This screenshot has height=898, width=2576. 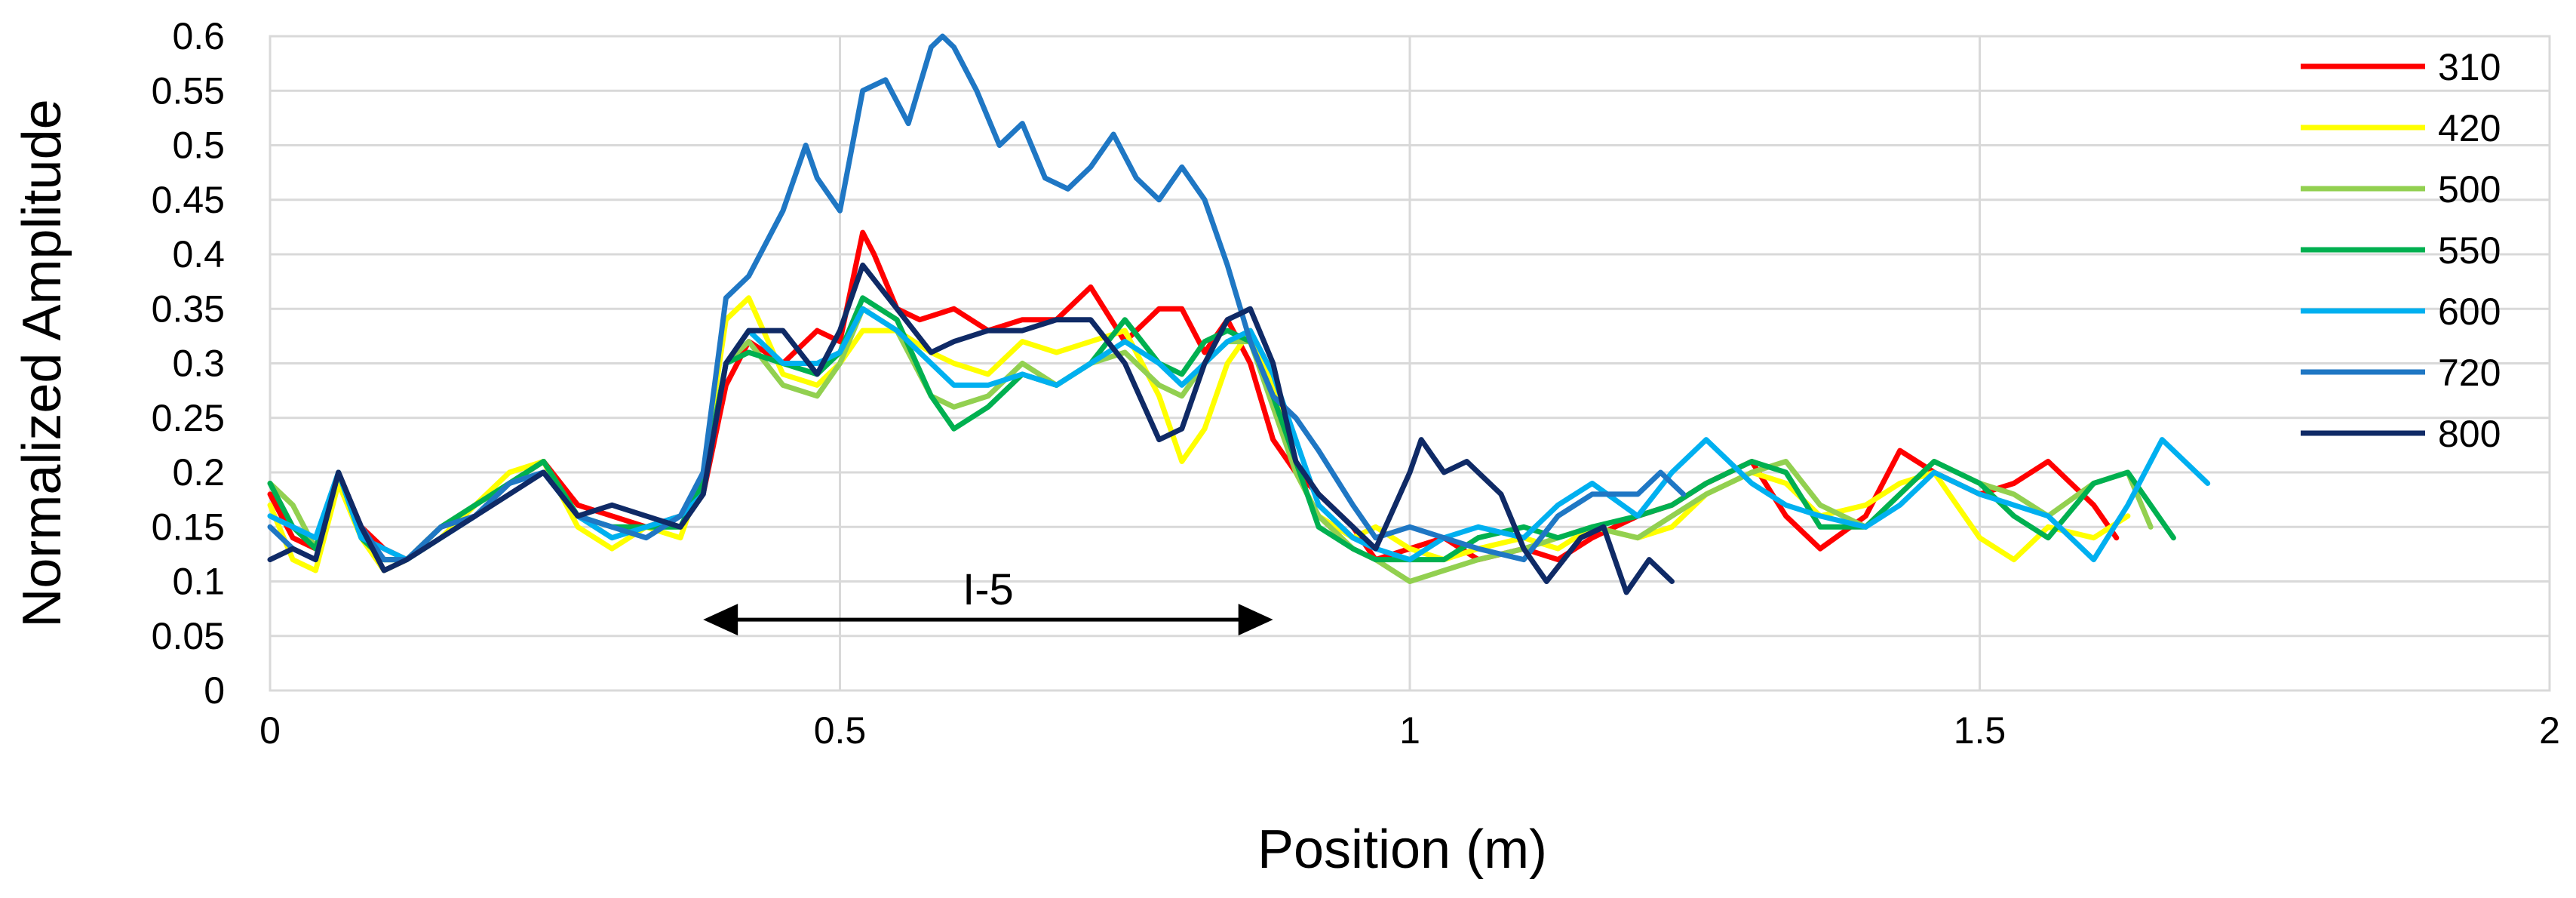 I want to click on y-tick-label: 0.6, so click(x=198, y=36).